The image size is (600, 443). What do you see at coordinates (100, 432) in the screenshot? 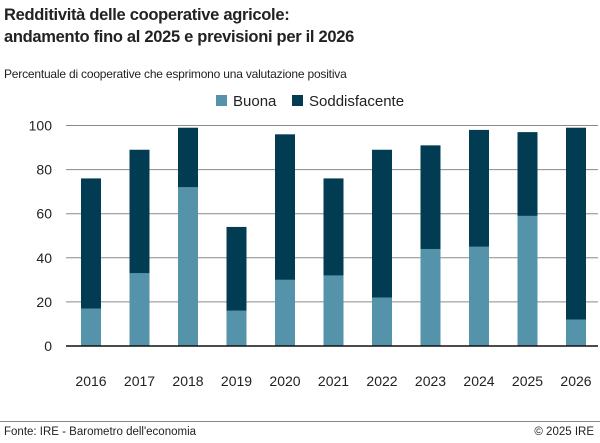
I see `source-note: Fonte: IRE - Barometro dell'economia` at bounding box center [100, 432].